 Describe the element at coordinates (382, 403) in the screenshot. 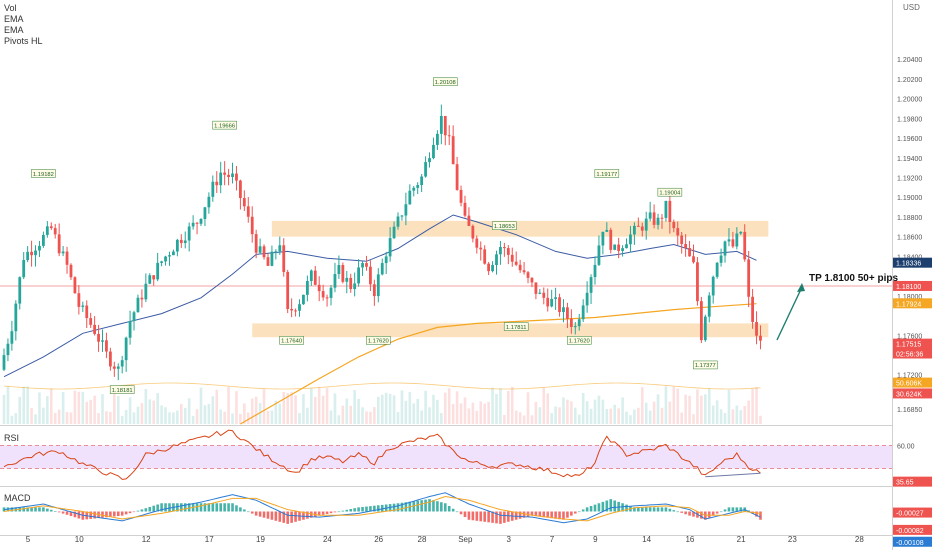

I see `volume-bars` at that location.